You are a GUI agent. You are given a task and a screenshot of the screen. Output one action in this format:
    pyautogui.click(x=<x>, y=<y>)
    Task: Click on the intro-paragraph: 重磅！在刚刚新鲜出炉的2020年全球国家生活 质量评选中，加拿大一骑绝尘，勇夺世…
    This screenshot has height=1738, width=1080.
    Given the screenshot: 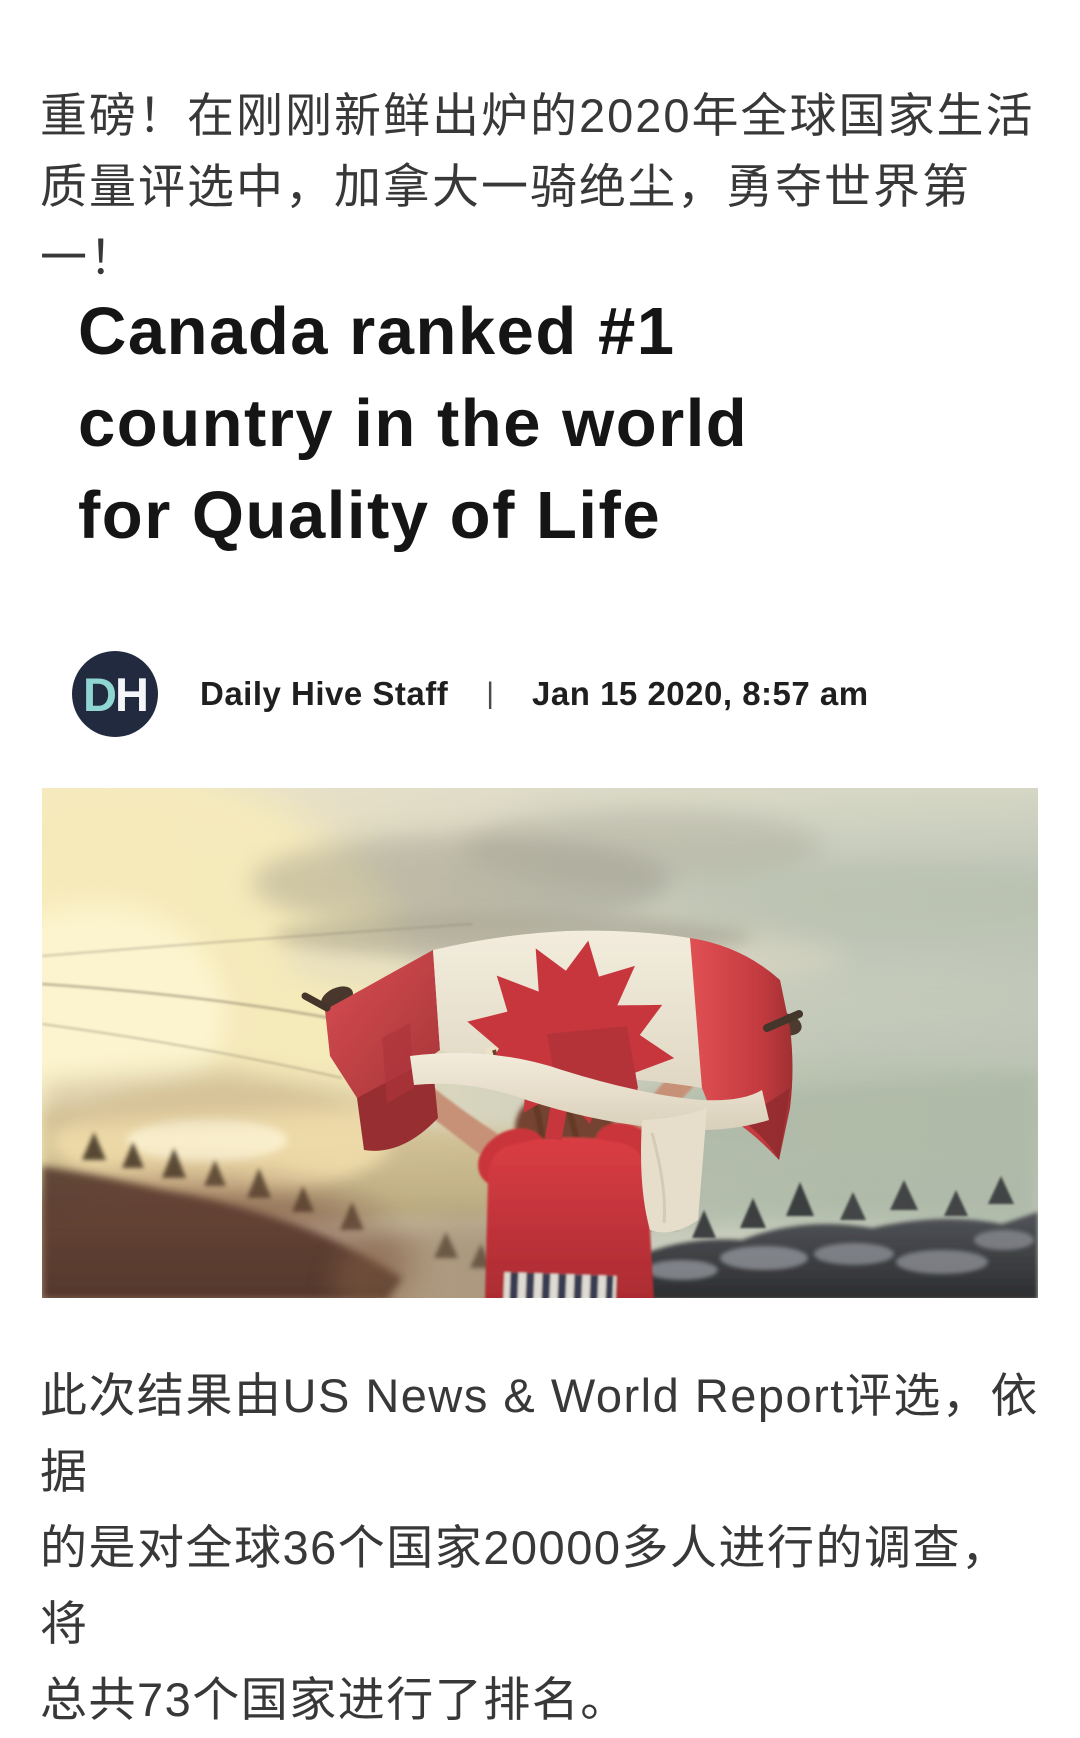 What is the action you would take?
    pyautogui.click(x=542, y=186)
    